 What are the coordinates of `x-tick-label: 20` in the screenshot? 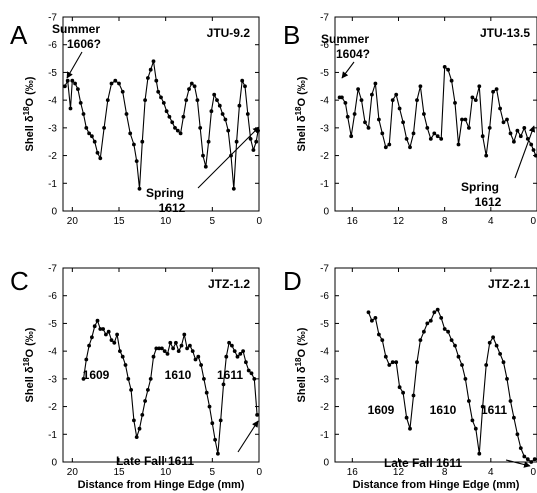 It's located at (73, 221).